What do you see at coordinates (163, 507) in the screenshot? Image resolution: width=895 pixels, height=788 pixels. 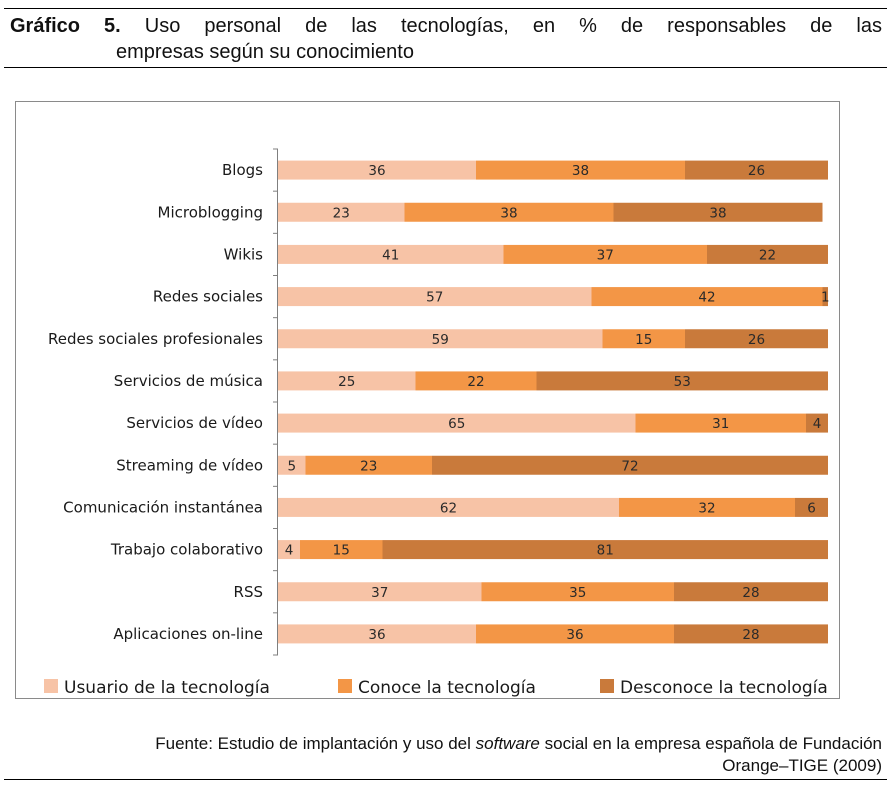 I see `category-label: Comunicación instantánea` at bounding box center [163, 507].